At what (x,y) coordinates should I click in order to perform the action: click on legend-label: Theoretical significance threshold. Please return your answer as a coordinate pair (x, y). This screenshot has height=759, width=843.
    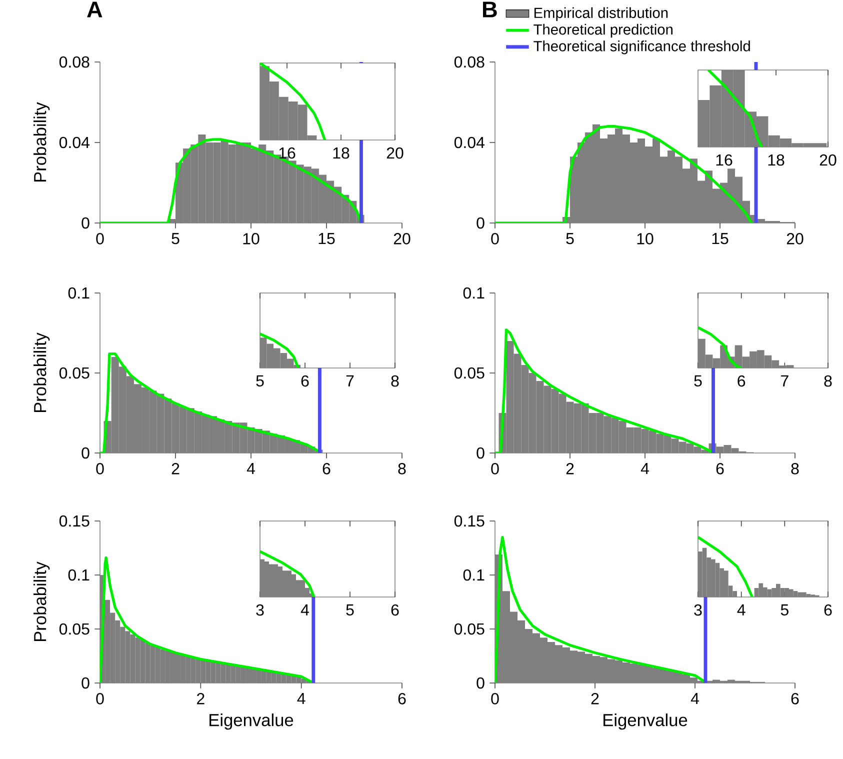
    Looking at the image, I should click on (642, 47).